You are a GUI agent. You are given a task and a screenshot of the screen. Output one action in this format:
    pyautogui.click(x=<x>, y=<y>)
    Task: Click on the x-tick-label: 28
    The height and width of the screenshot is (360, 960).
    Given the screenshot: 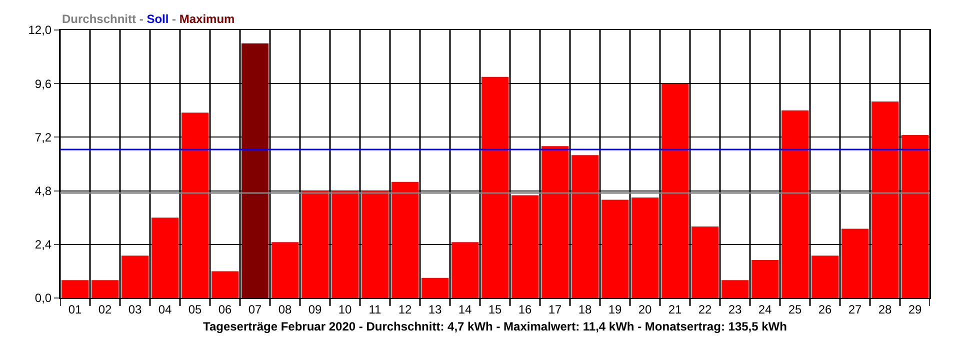 What is the action you would take?
    pyautogui.click(x=885, y=309)
    